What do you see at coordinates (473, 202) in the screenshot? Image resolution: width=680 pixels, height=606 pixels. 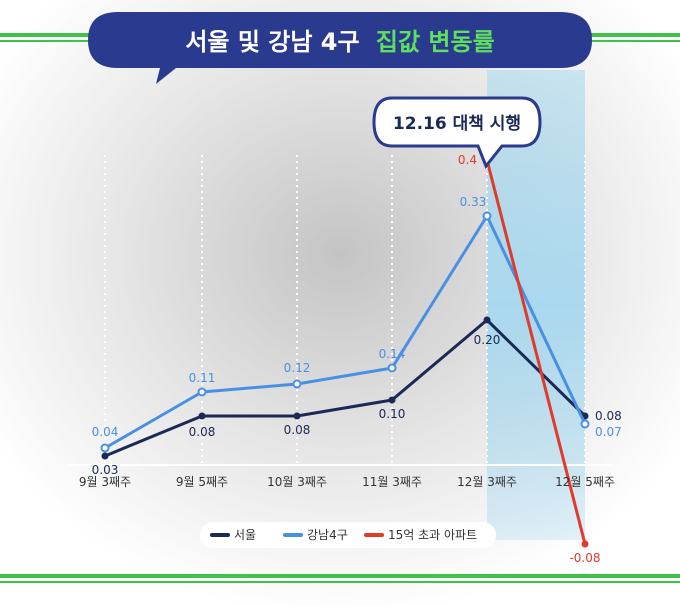 I see `data-label-gangnam: 0.33` at bounding box center [473, 202].